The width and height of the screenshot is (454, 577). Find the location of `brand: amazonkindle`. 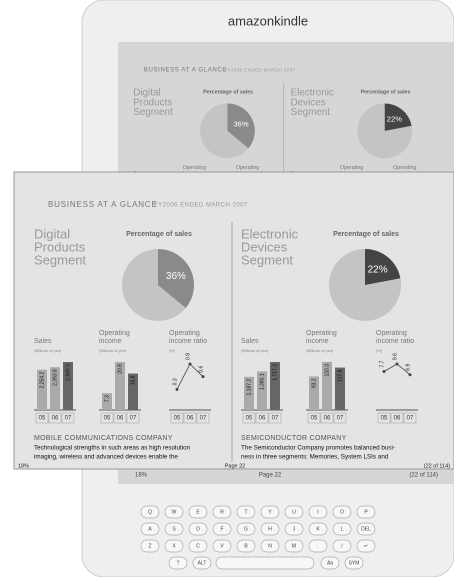

brand: amazonkindle is located at coordinates (268, 20).